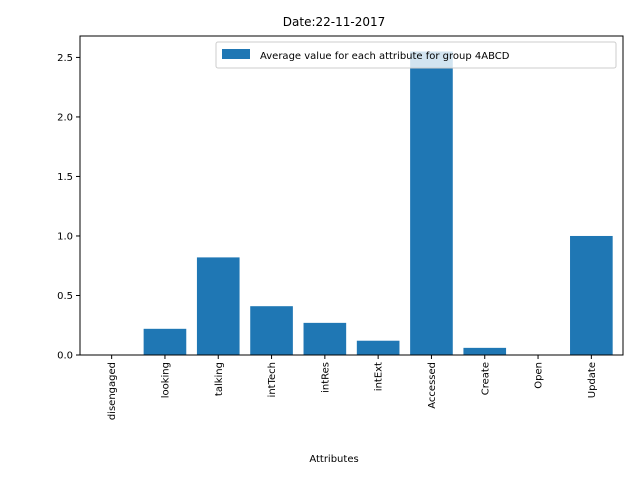 This screenshot has width=640, height=480. I want to click on bar-Create, so click(485, 351).